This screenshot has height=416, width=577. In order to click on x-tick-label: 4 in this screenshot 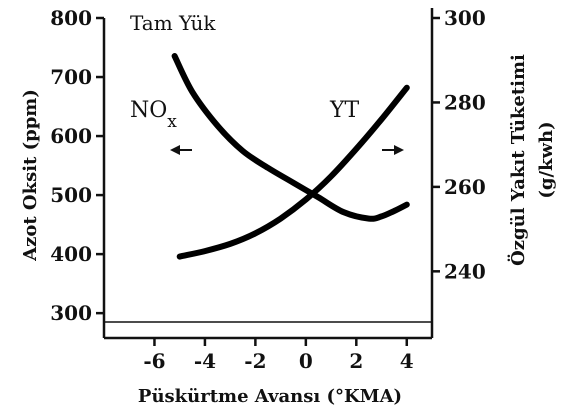, I will do `click(407, 361)`.